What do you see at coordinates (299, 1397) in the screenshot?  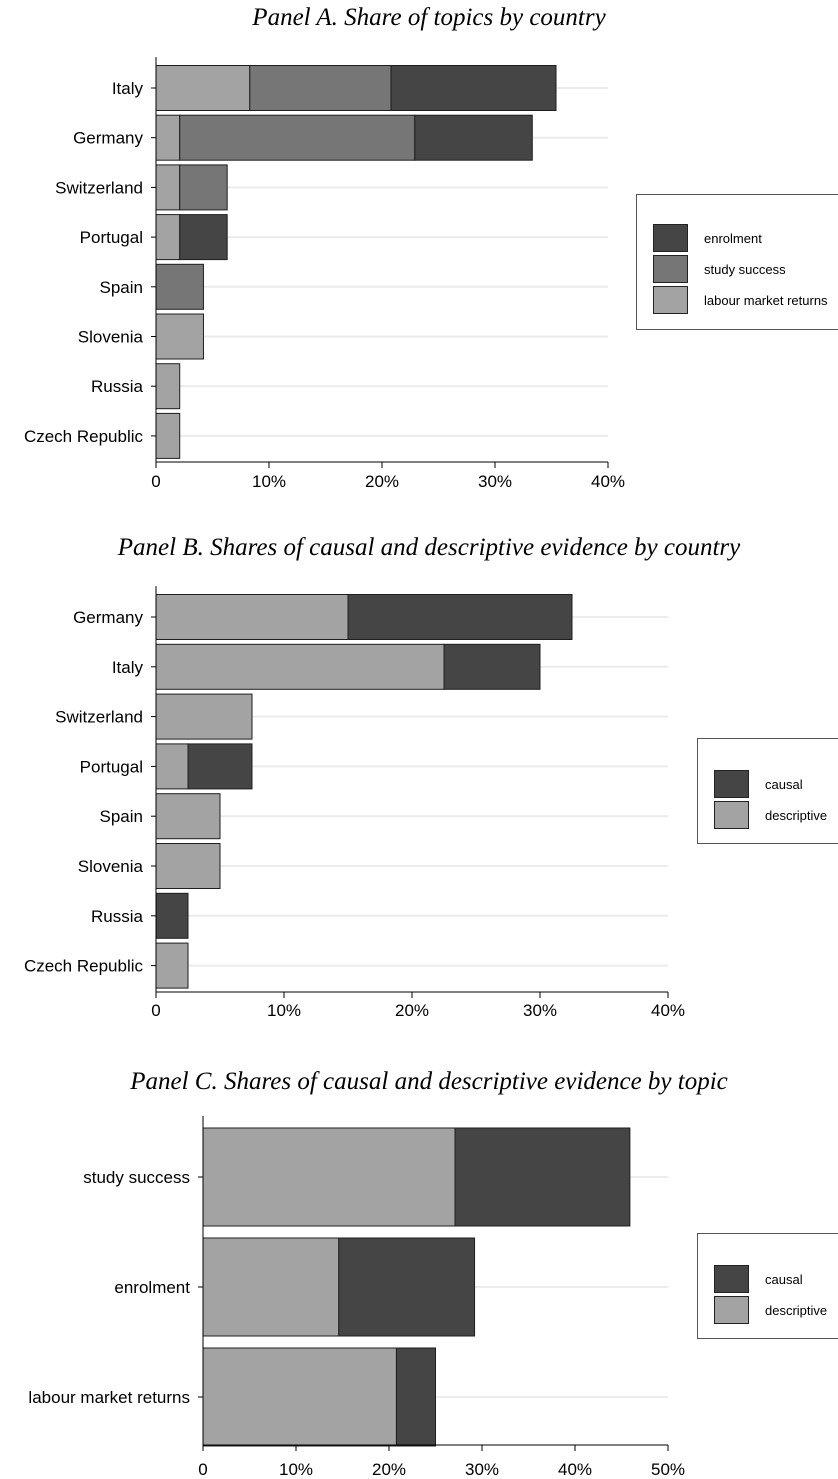 I see `bar-labour-market-returns-descriptive` at bounding box center [299, 1397].